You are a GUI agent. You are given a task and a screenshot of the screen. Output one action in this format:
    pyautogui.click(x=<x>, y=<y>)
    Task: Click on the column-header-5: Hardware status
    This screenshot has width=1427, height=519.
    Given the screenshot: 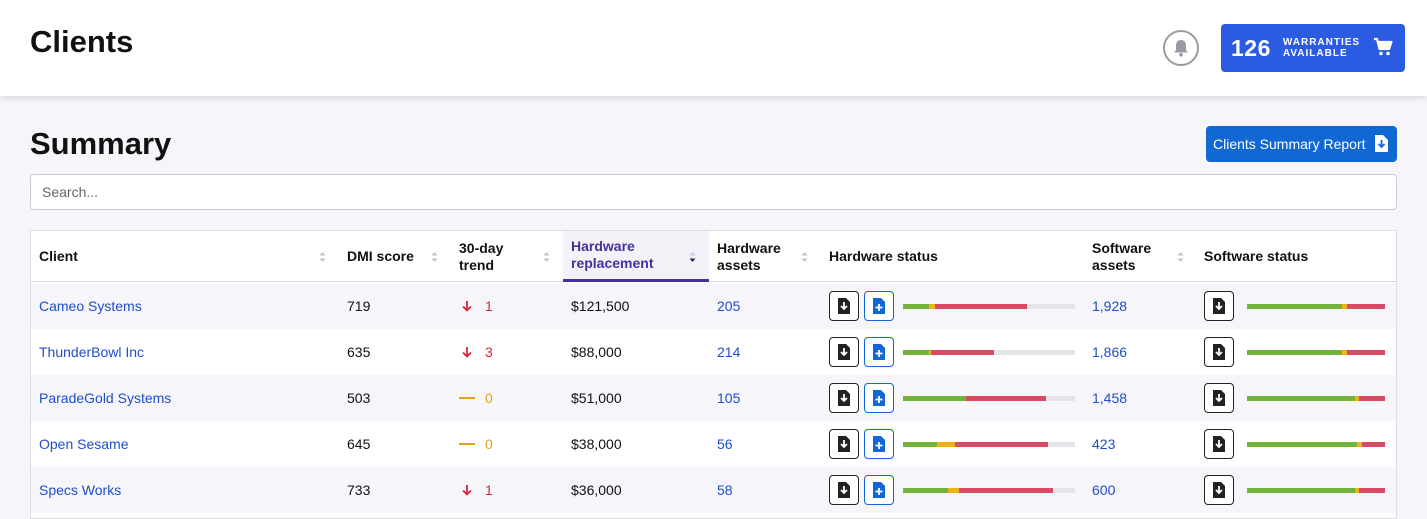 What is the action you would take?
    pyautogui.click(x=951, y=256)
    